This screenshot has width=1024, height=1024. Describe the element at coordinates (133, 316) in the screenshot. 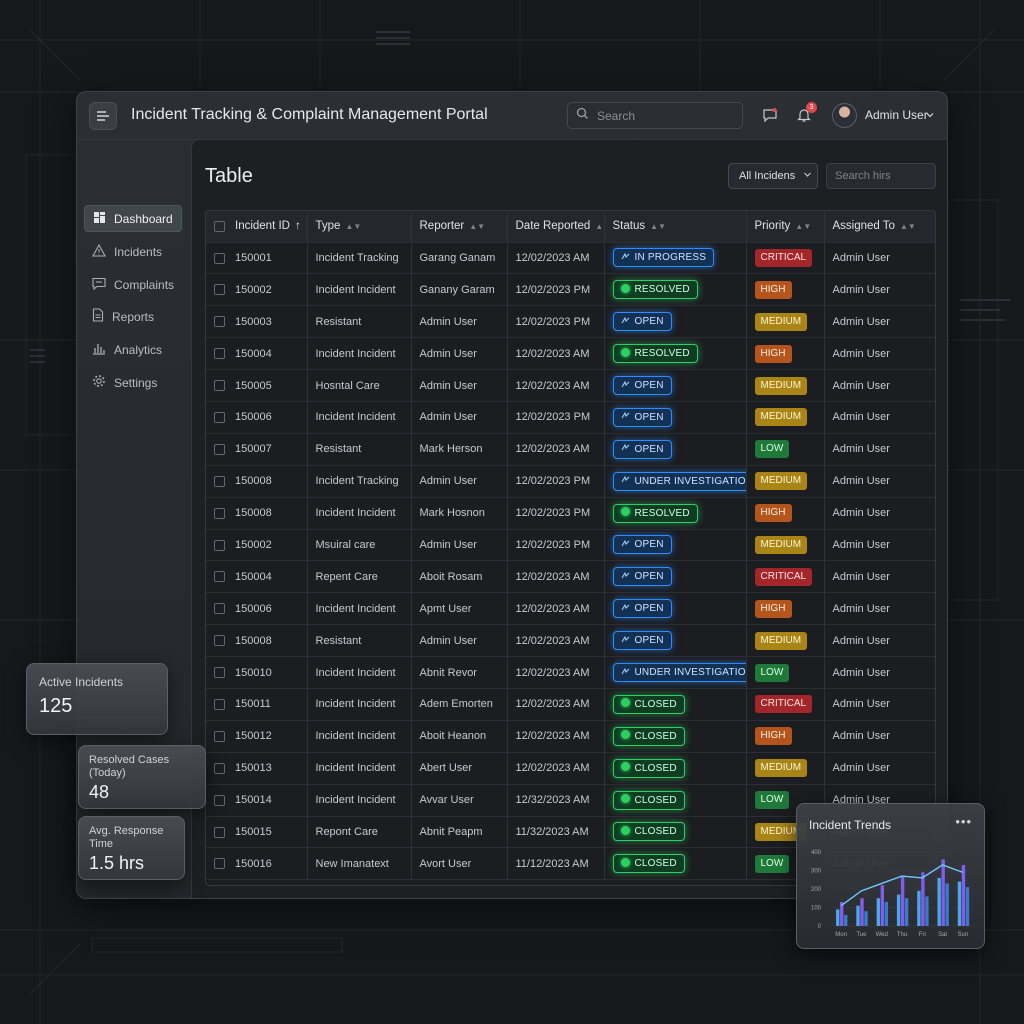

I see `sidebar-item-reports: Reports` at that location.